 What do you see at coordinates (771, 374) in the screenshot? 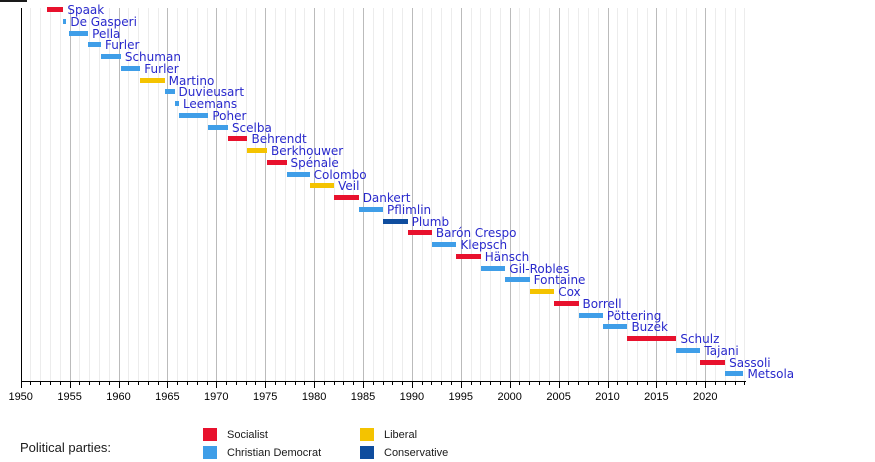
I see `president-label: Metsola` at bounding box center [771, 374].